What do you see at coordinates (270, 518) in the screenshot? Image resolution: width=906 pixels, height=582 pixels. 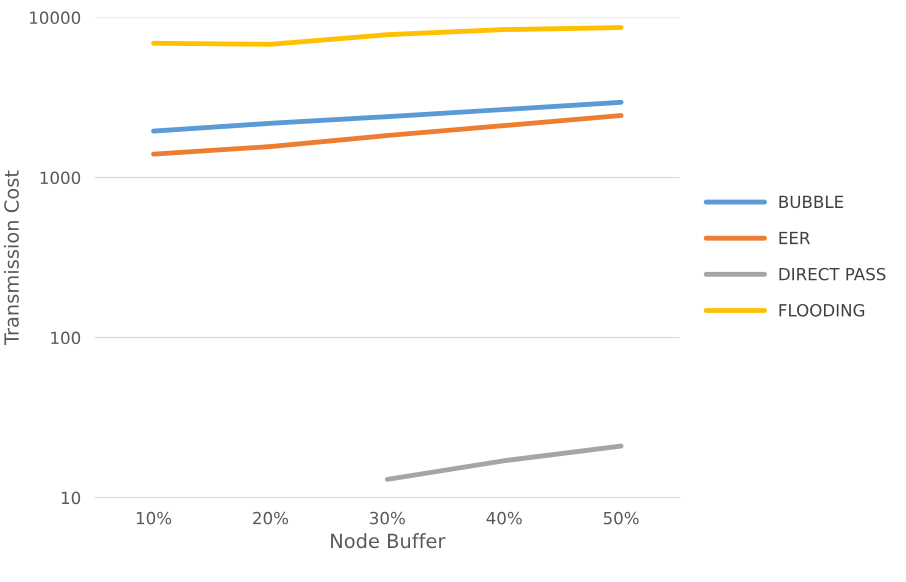 I see `x-tick-label: 20%` at bounding box center [270, 518].